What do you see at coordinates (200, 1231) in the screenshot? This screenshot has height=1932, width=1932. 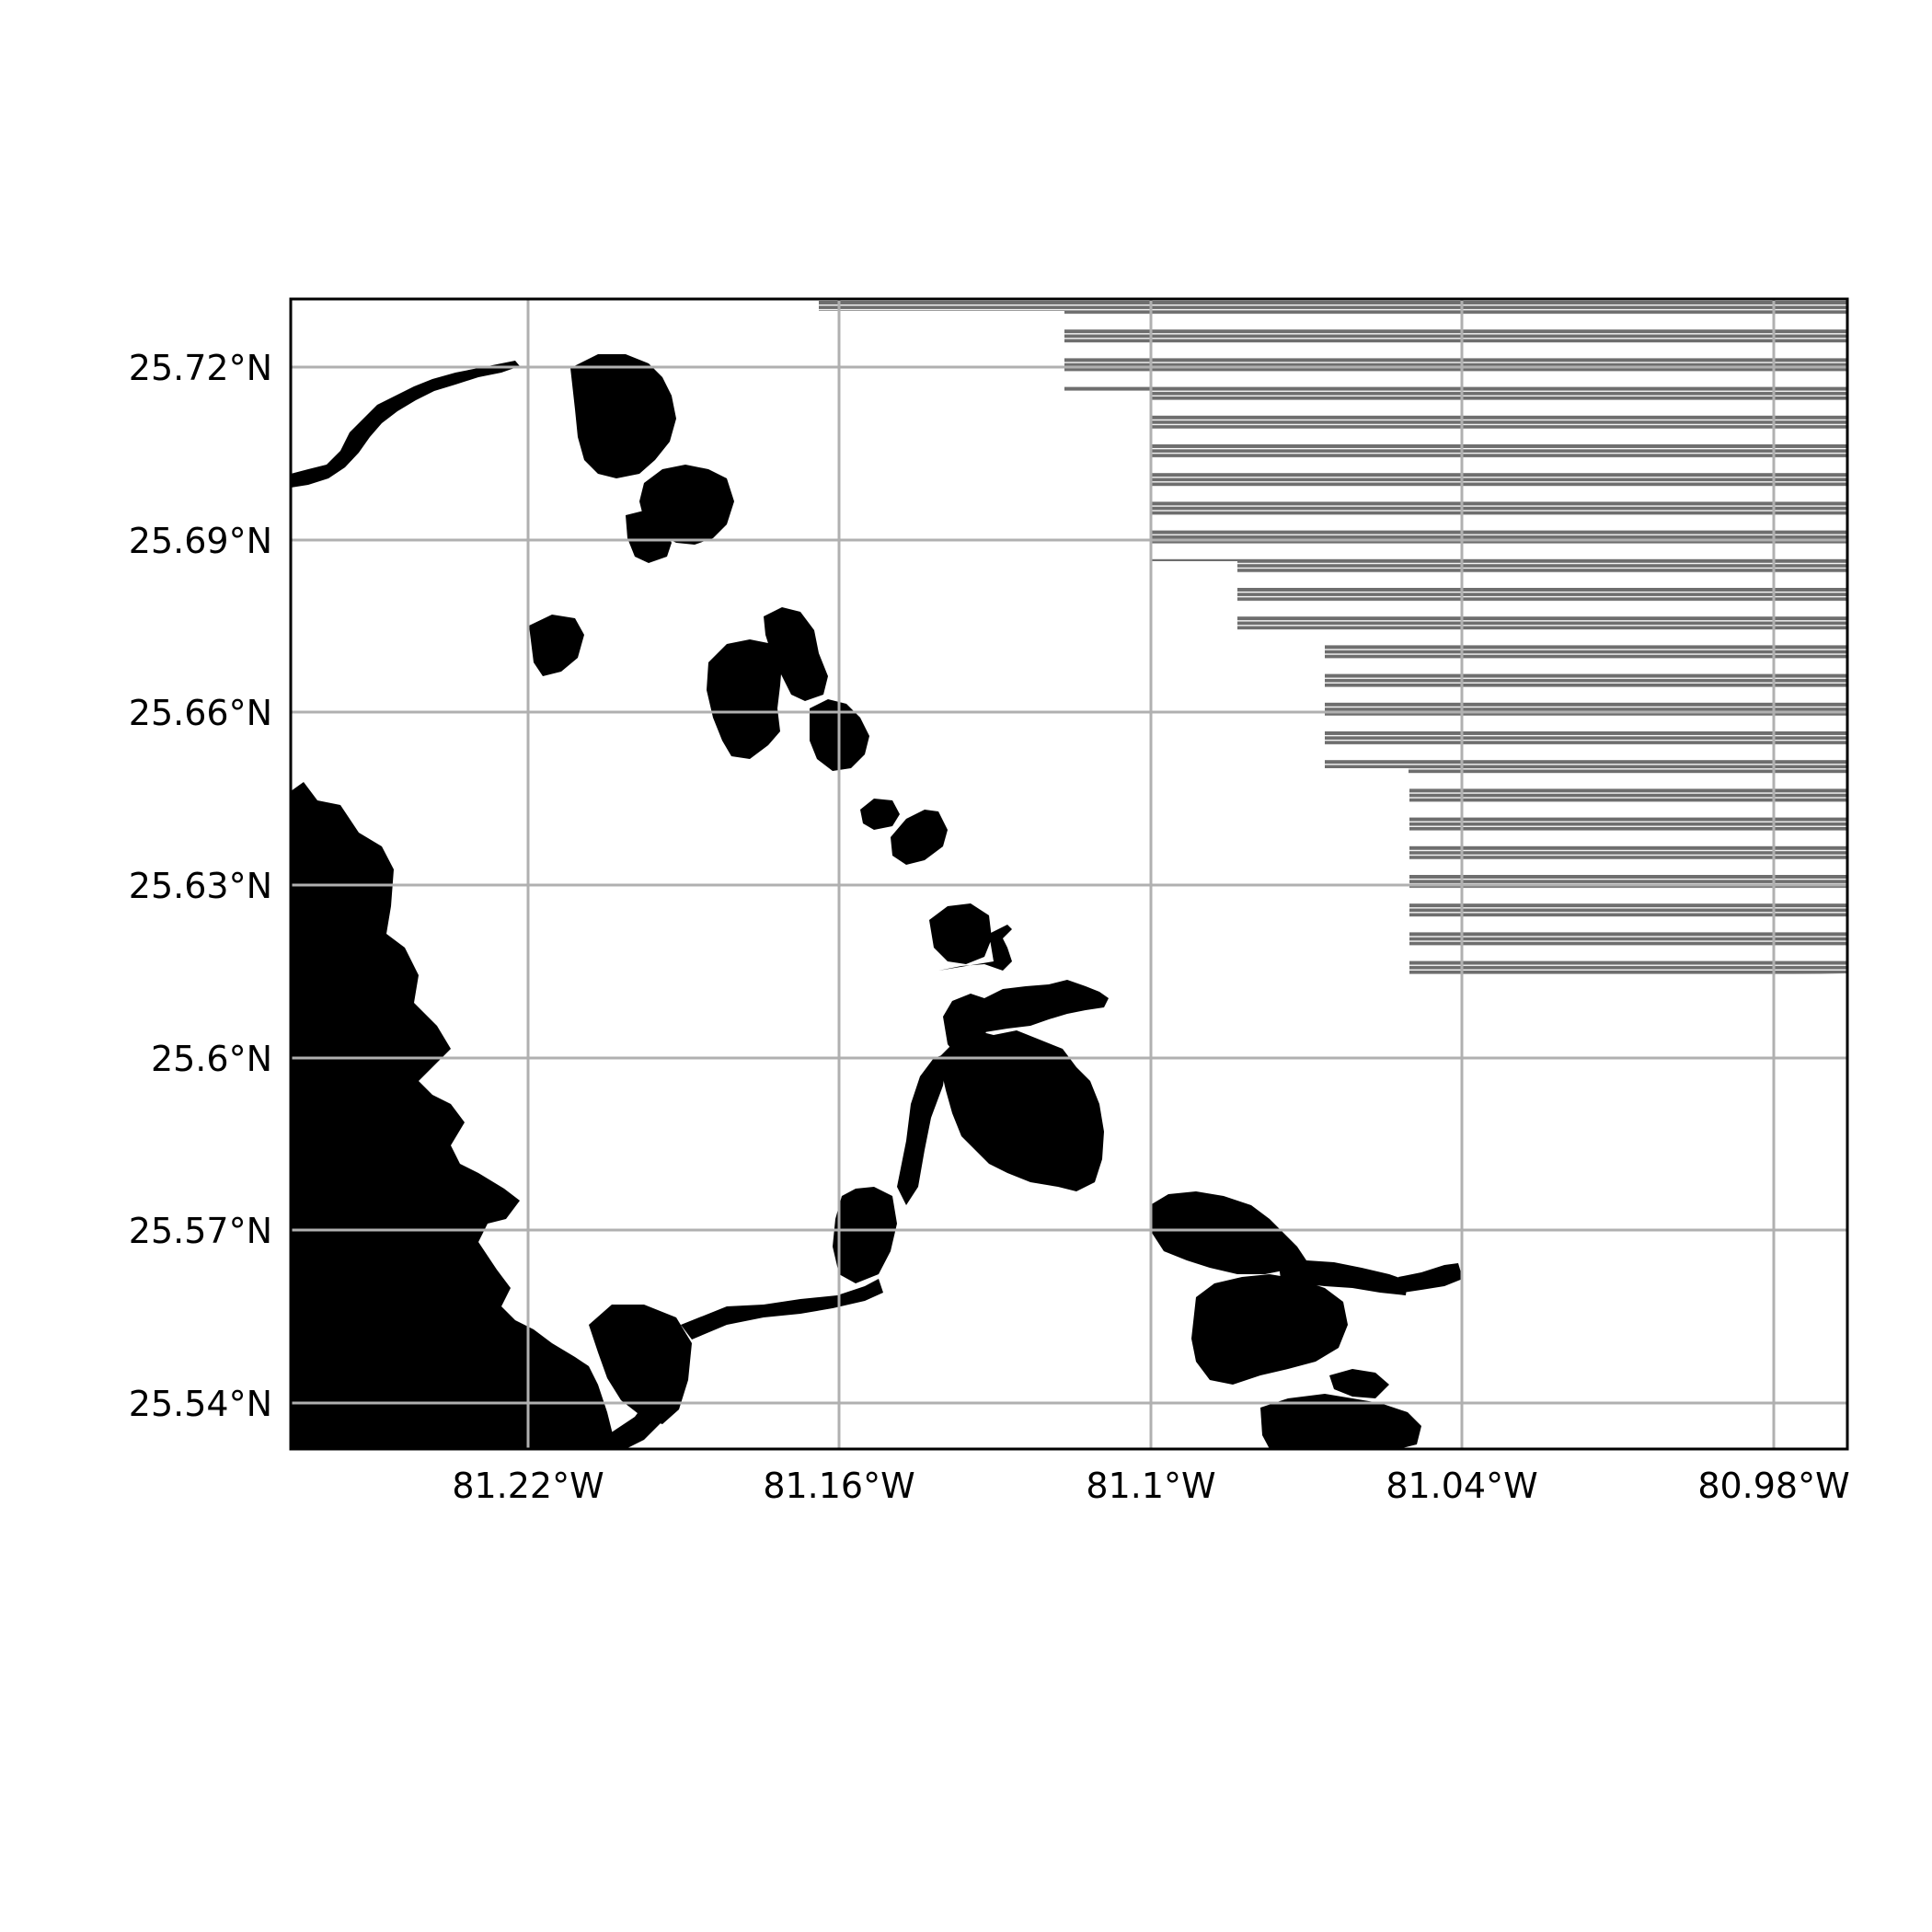 I see `lat-tick-label: 25.57°N` at bounding box center [200, 1231].